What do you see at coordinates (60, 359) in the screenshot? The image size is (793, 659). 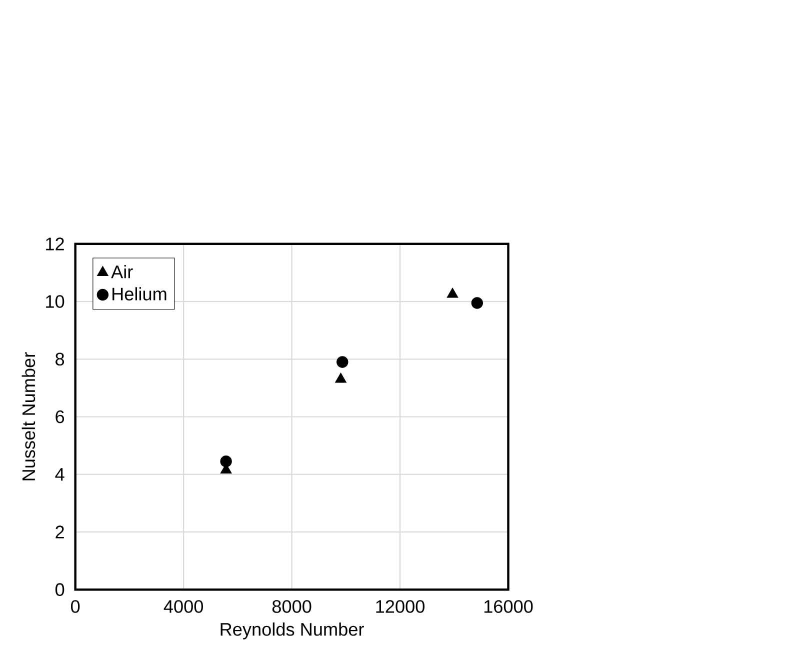 I see `y-tick-label: 8` at bounding box center [60, 359].